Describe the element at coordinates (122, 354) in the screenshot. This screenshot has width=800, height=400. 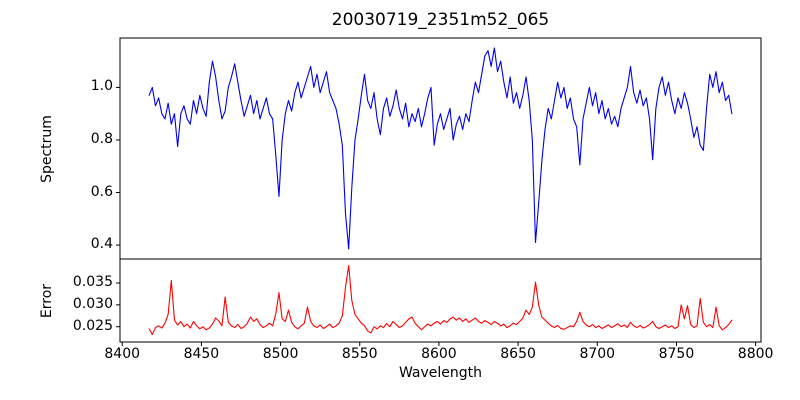
I see `x-tick-label: 8400` at that location.